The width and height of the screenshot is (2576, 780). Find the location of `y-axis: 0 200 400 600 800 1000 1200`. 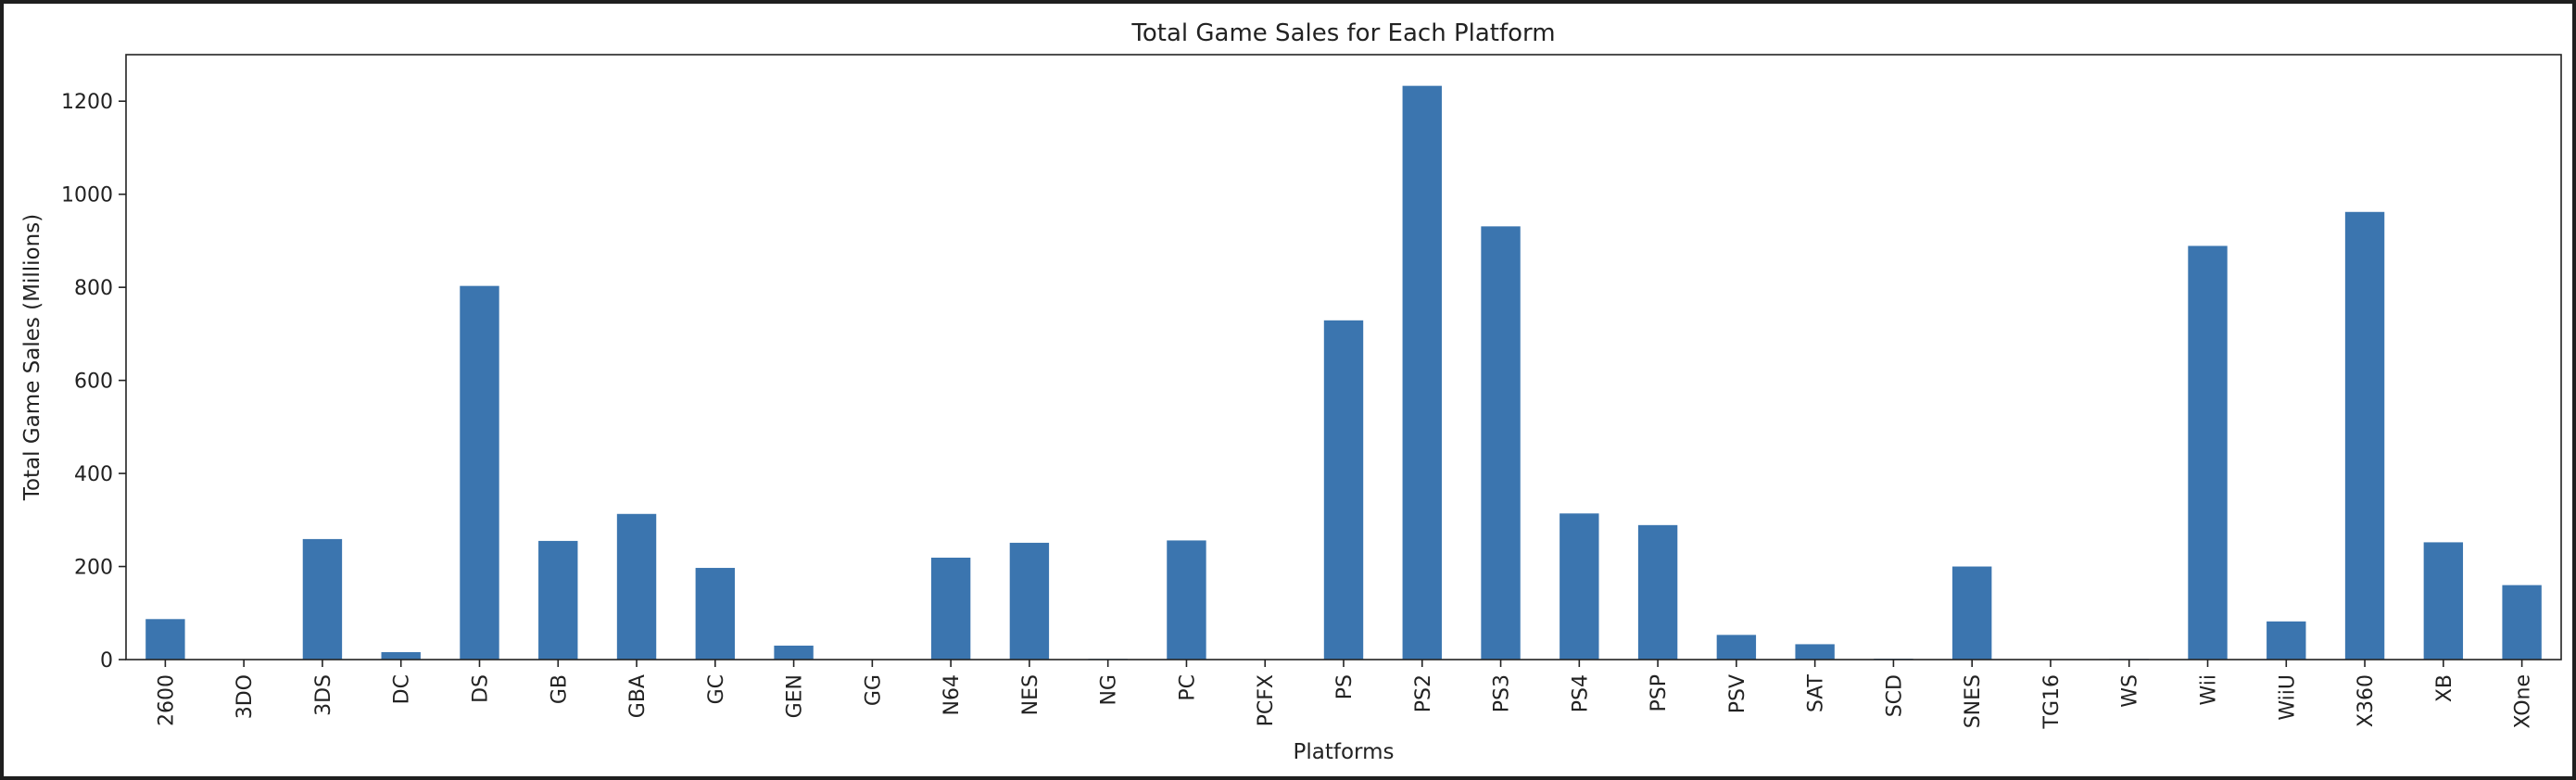

y-axis: 0 200 400 600 800 1000 1200 is located at coordinates (93, 382).